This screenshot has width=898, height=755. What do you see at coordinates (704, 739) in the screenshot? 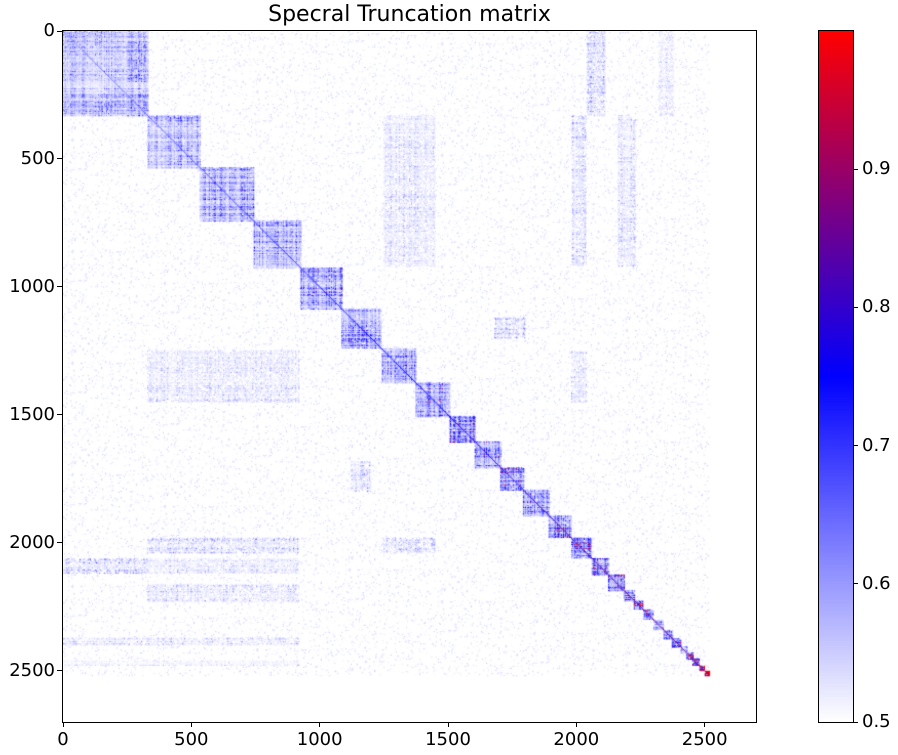
I see `x-tick-label: 2500` at bounding box center [704, 739].